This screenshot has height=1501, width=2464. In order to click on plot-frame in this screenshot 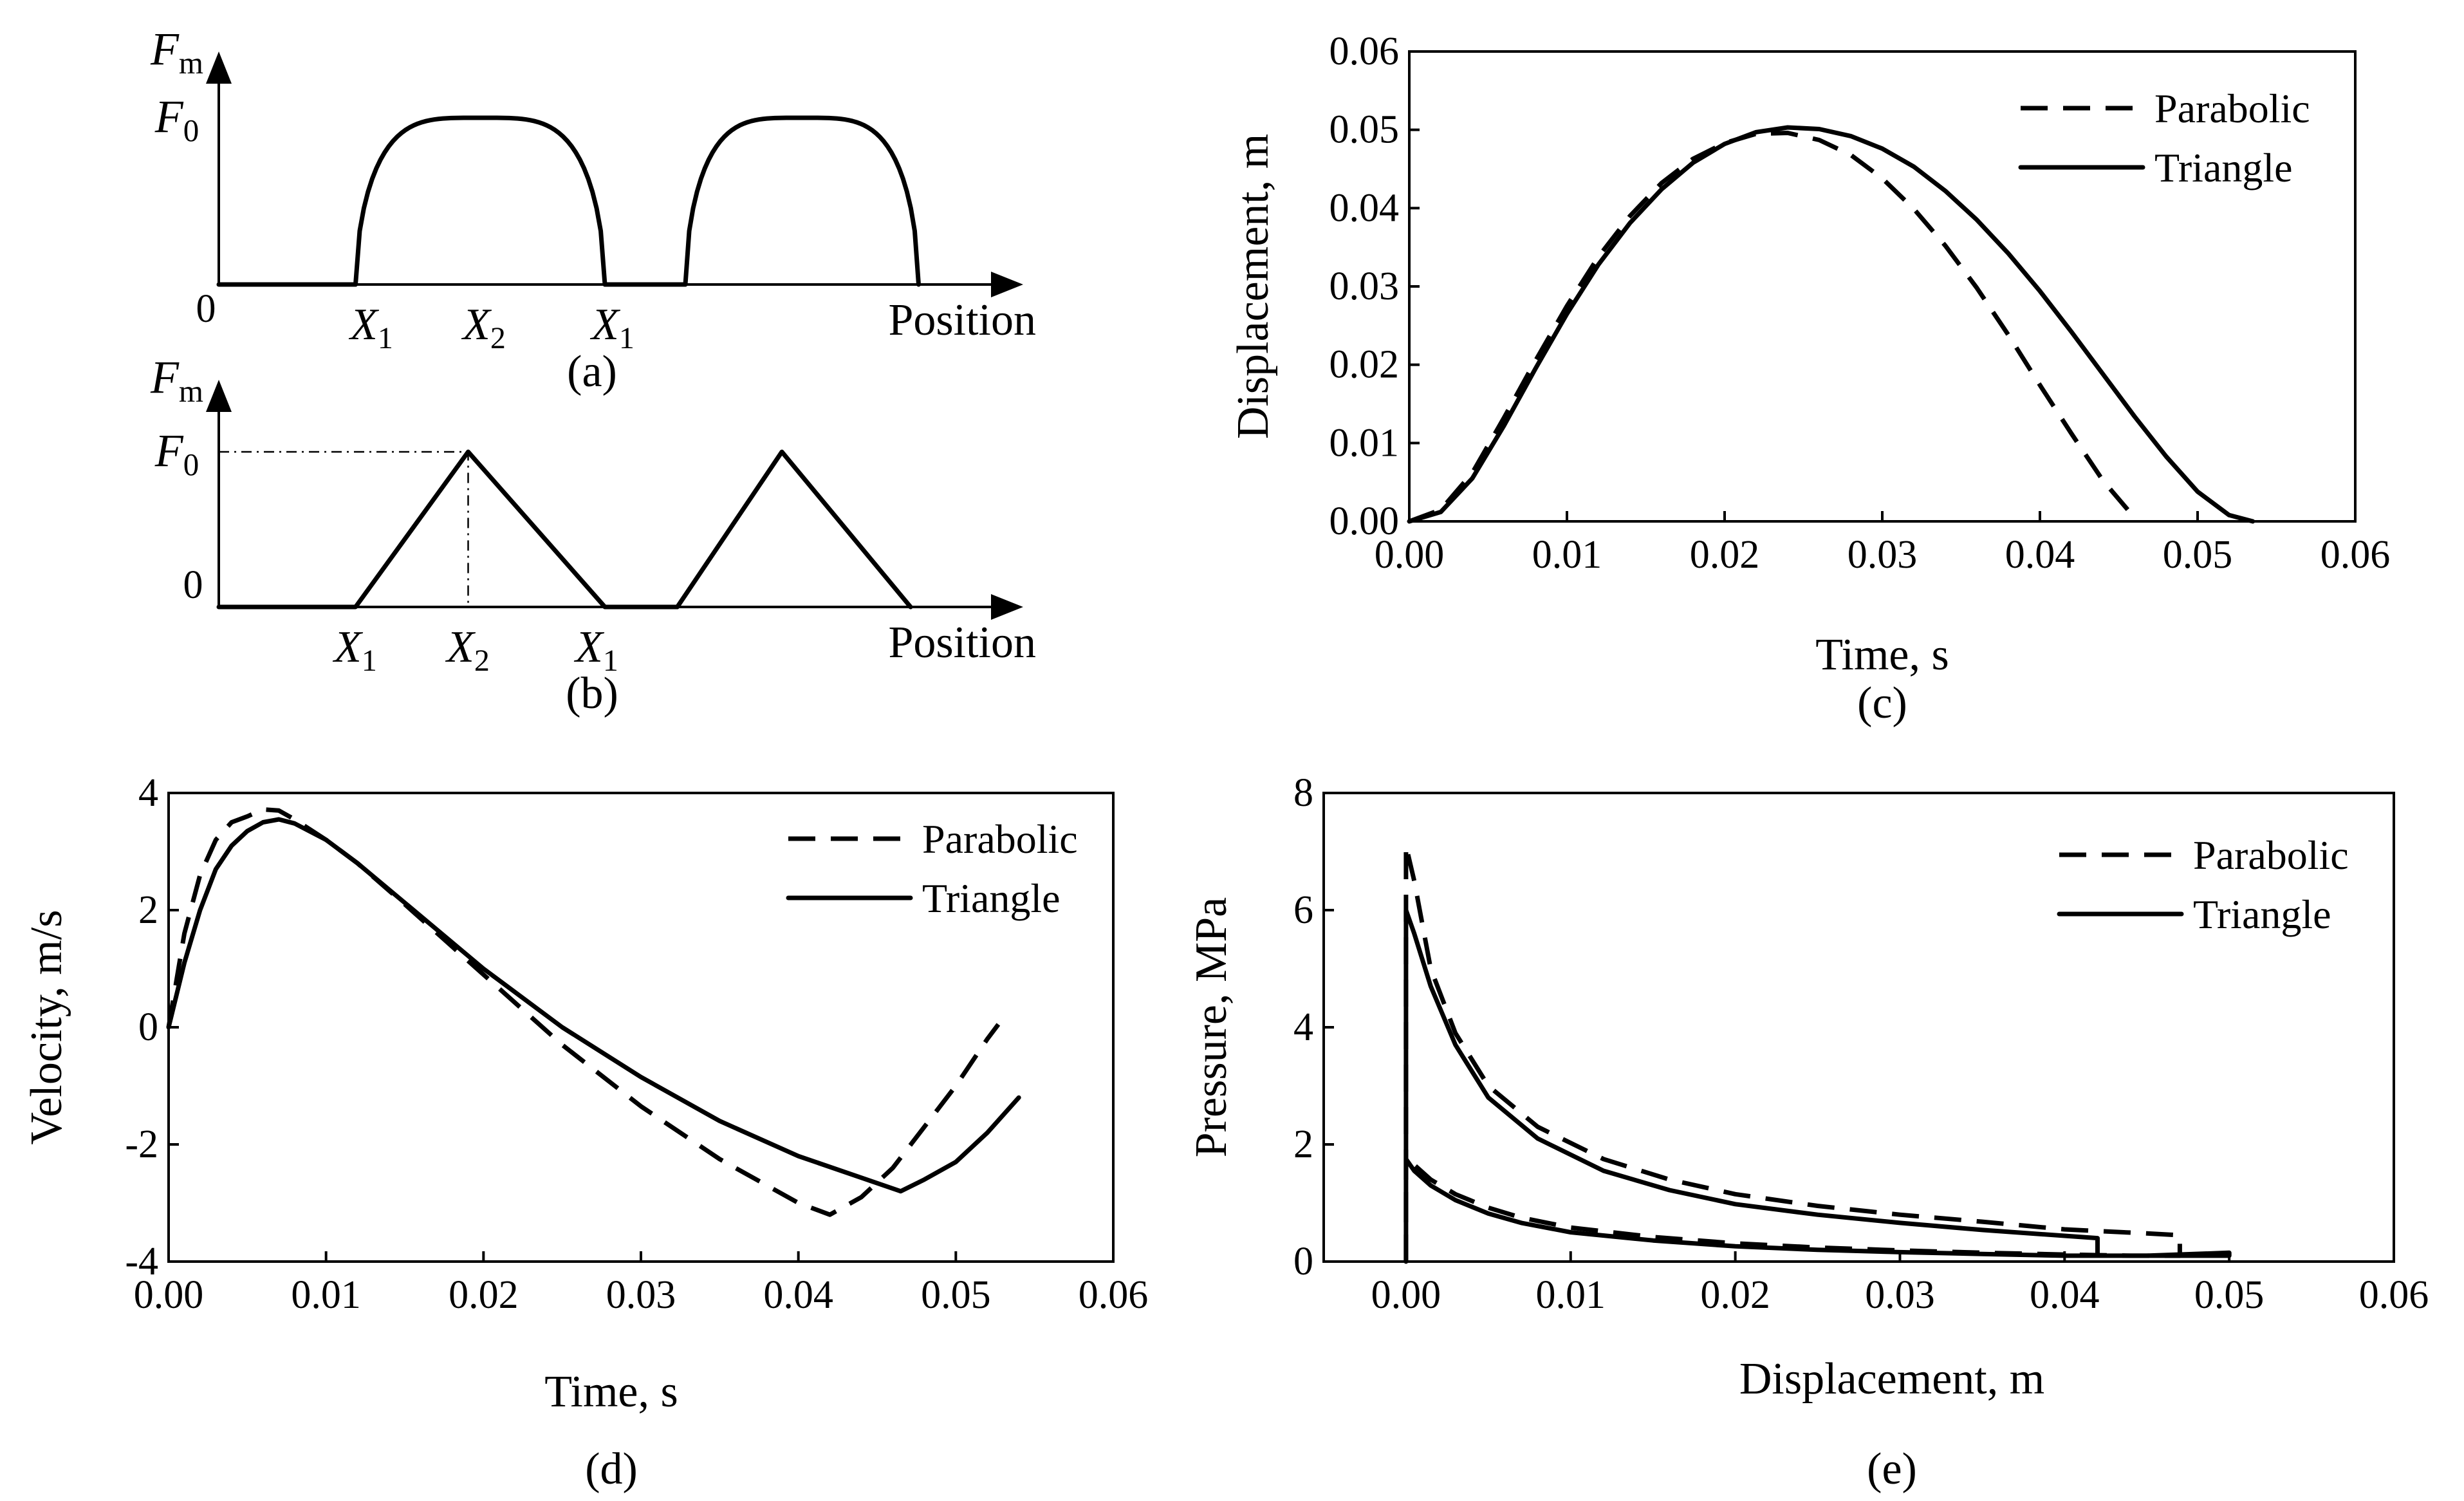, I will do `click(641, 1028)`.